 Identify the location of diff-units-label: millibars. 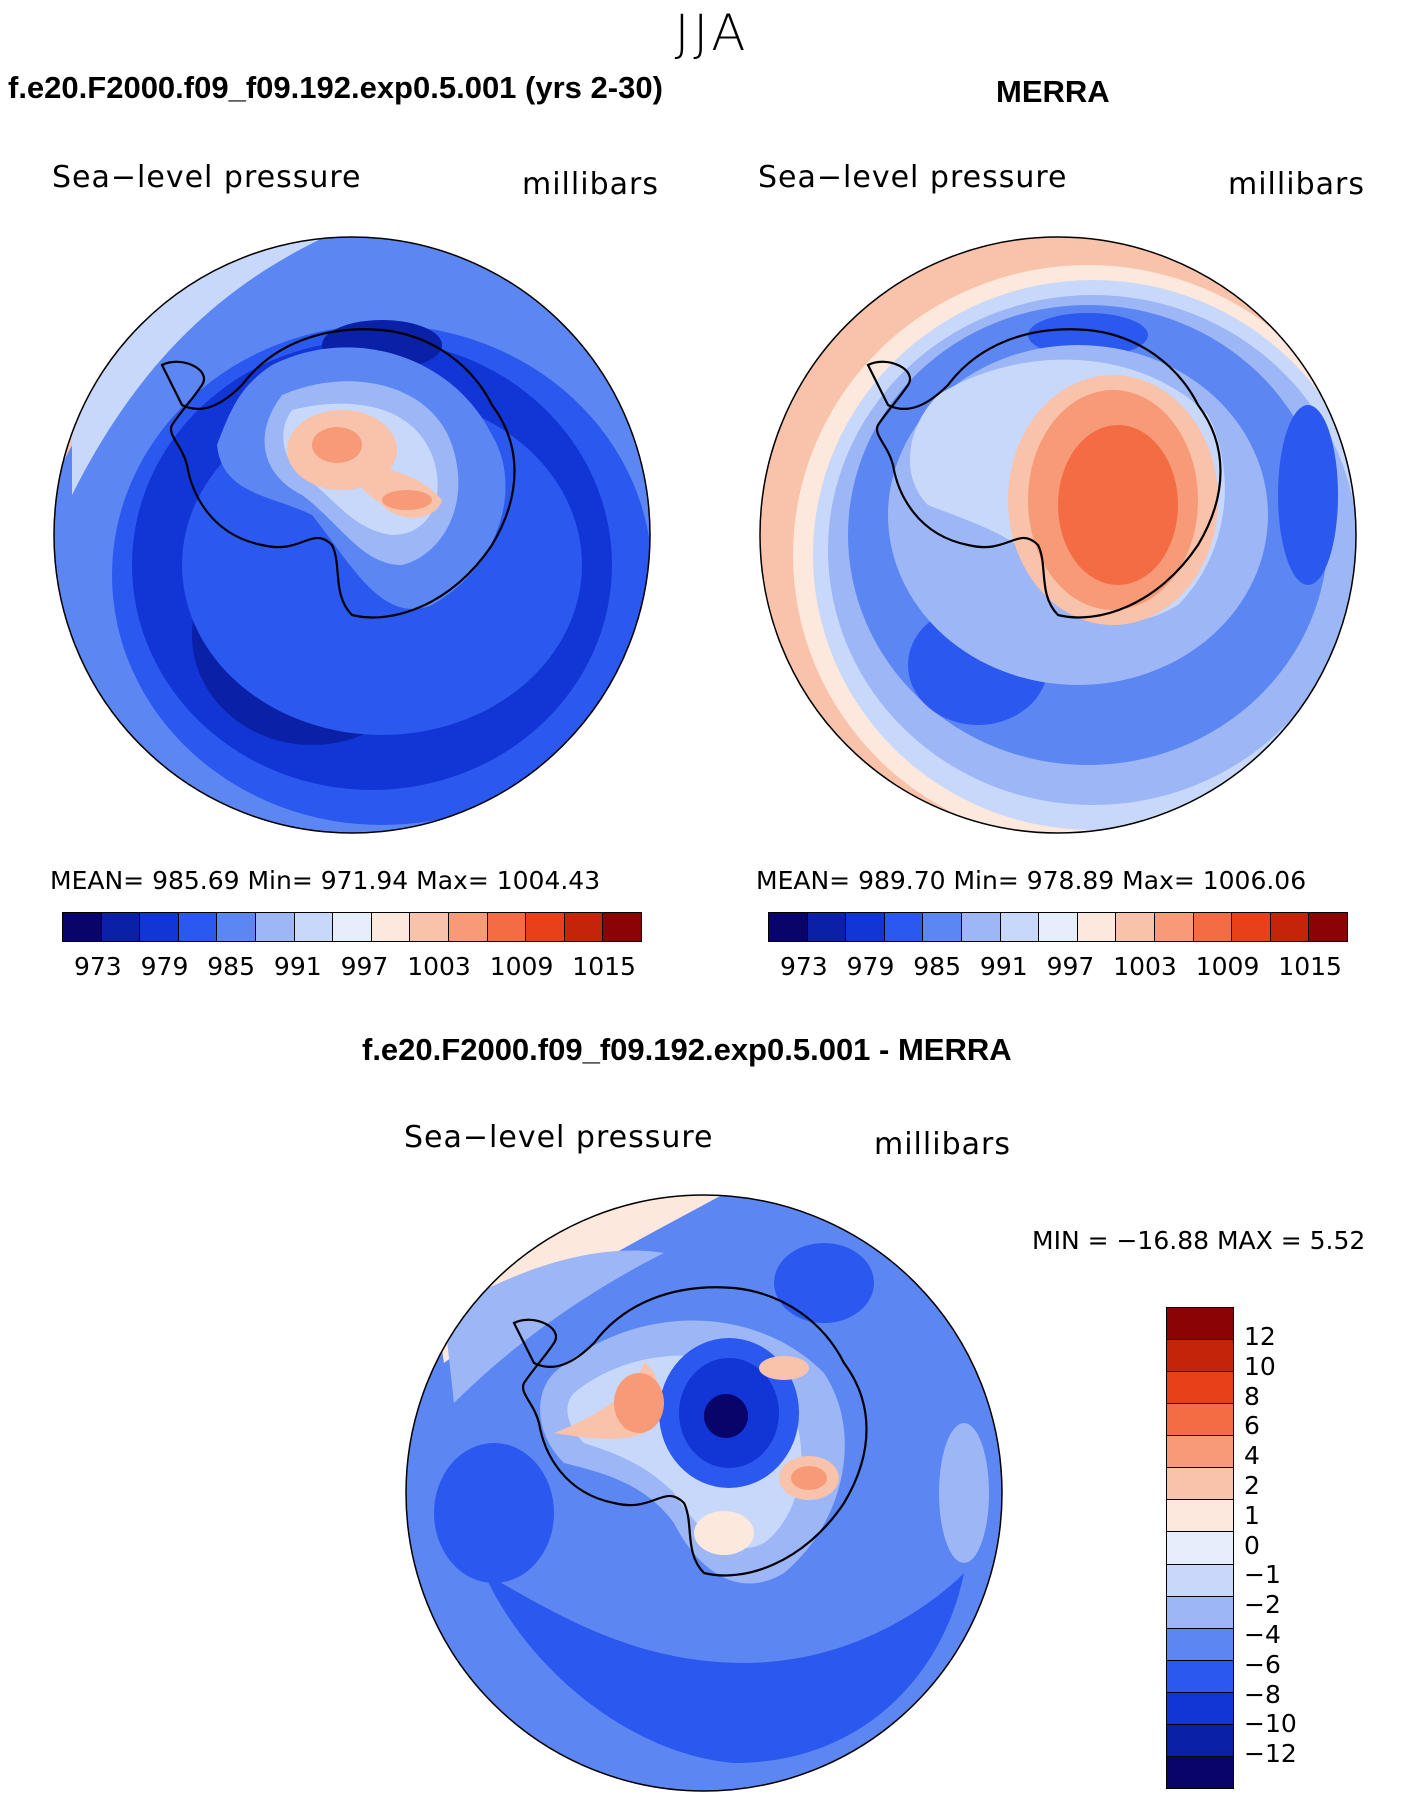
(942, 1144).